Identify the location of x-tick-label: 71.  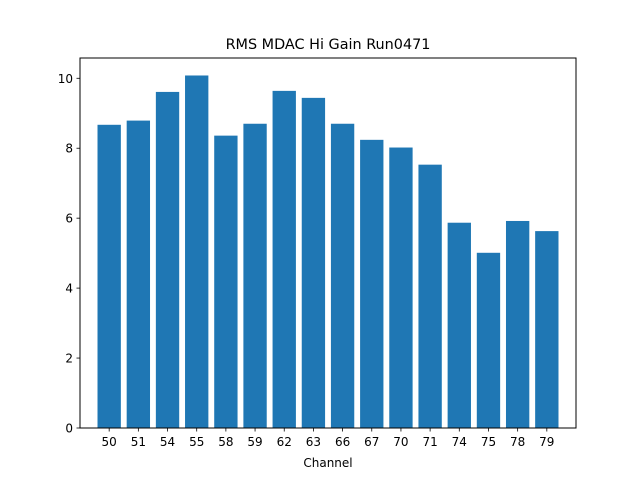
(429, 442).